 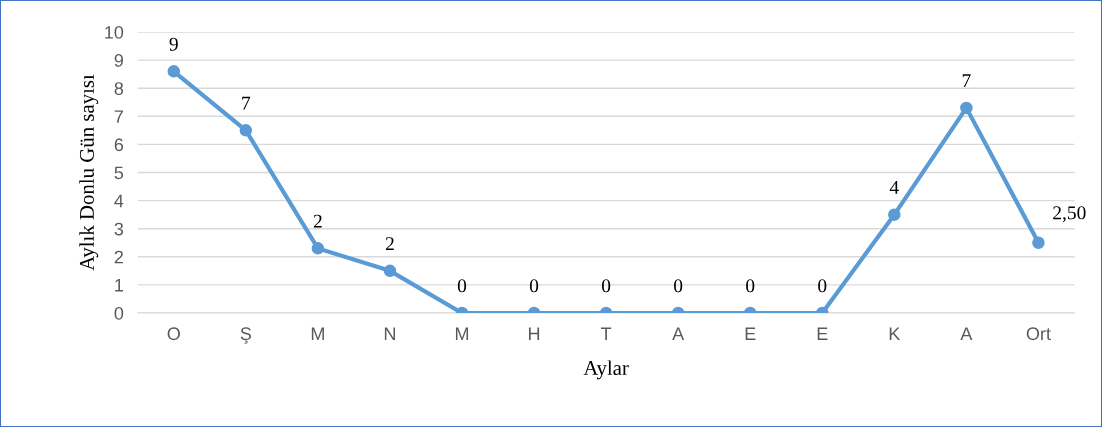 What do you see at coordinates (119, 60) in the screenshot?
I see `y-tick-label: 9` at bounding box center [119, 60].